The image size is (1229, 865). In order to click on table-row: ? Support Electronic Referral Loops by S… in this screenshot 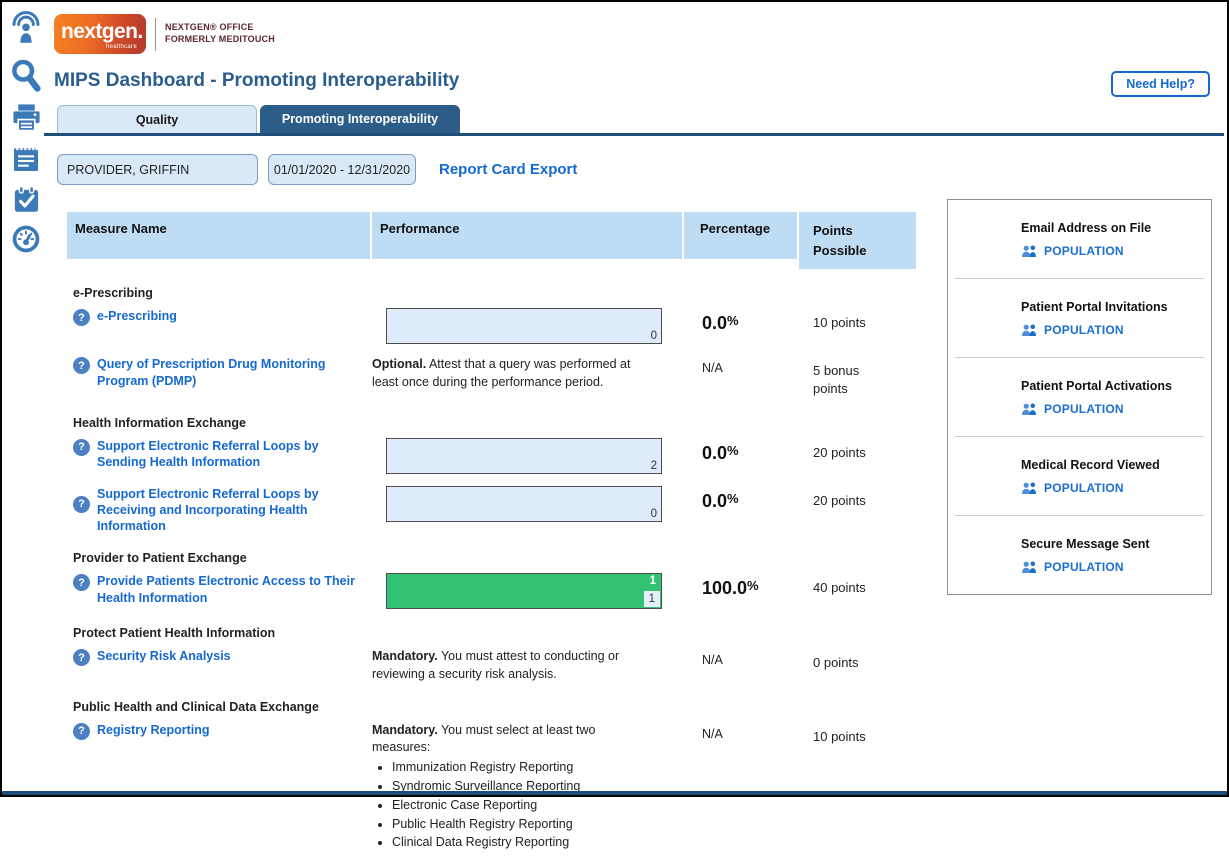, I will do `click(491, 455)`.